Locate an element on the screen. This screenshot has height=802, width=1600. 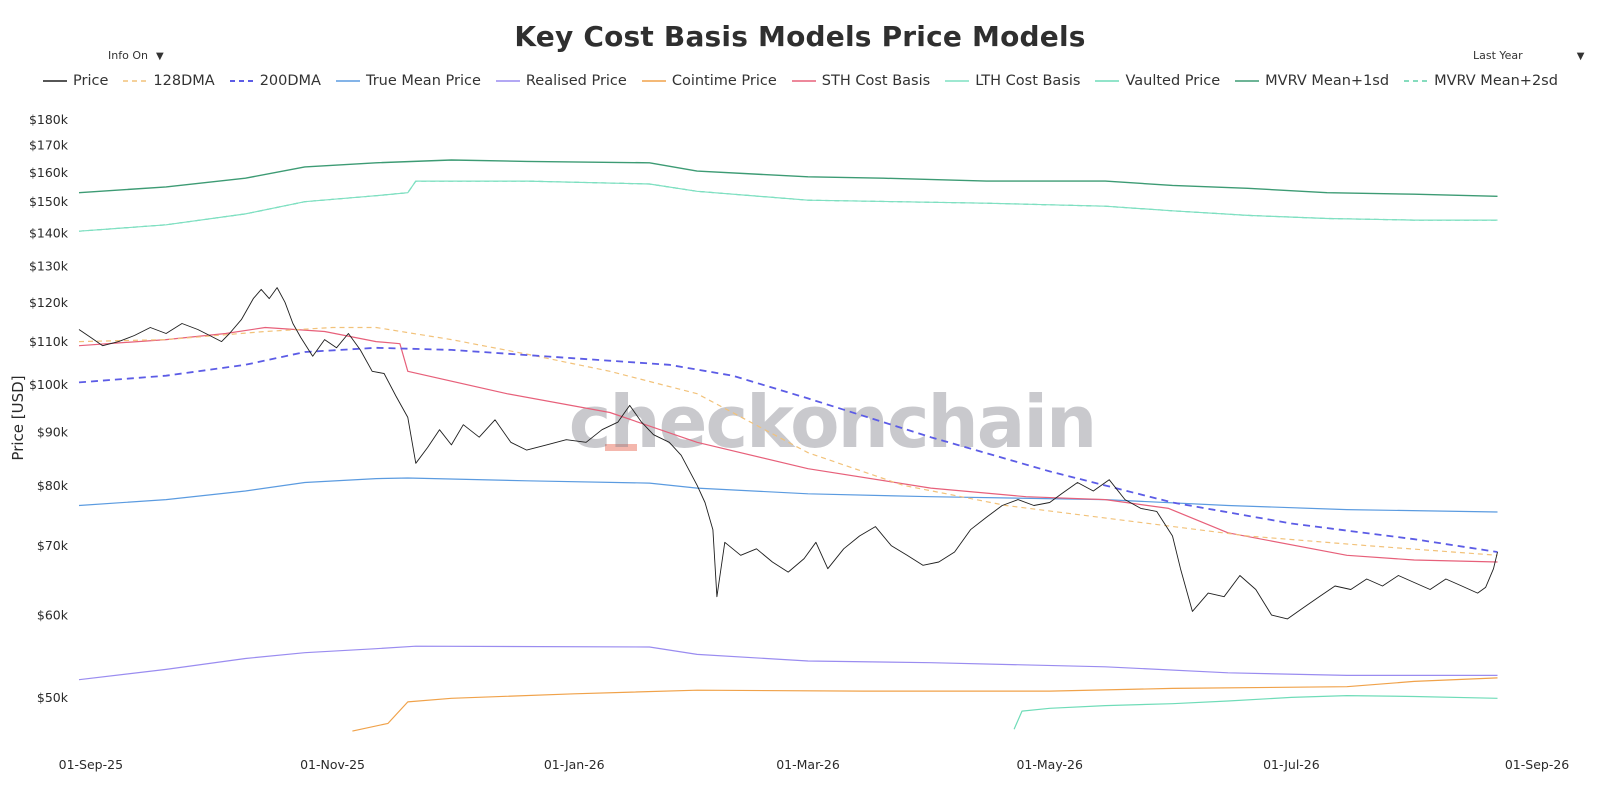
legend-item-true_mean: True Mean Price is located at coordinates (408, 81).